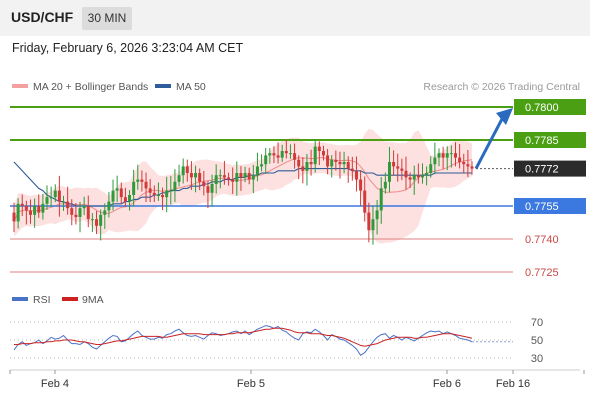  Describe the element at coordinates (93, 300) in the screenshot. I see `legend-9ma-label: 9MA` at that location.